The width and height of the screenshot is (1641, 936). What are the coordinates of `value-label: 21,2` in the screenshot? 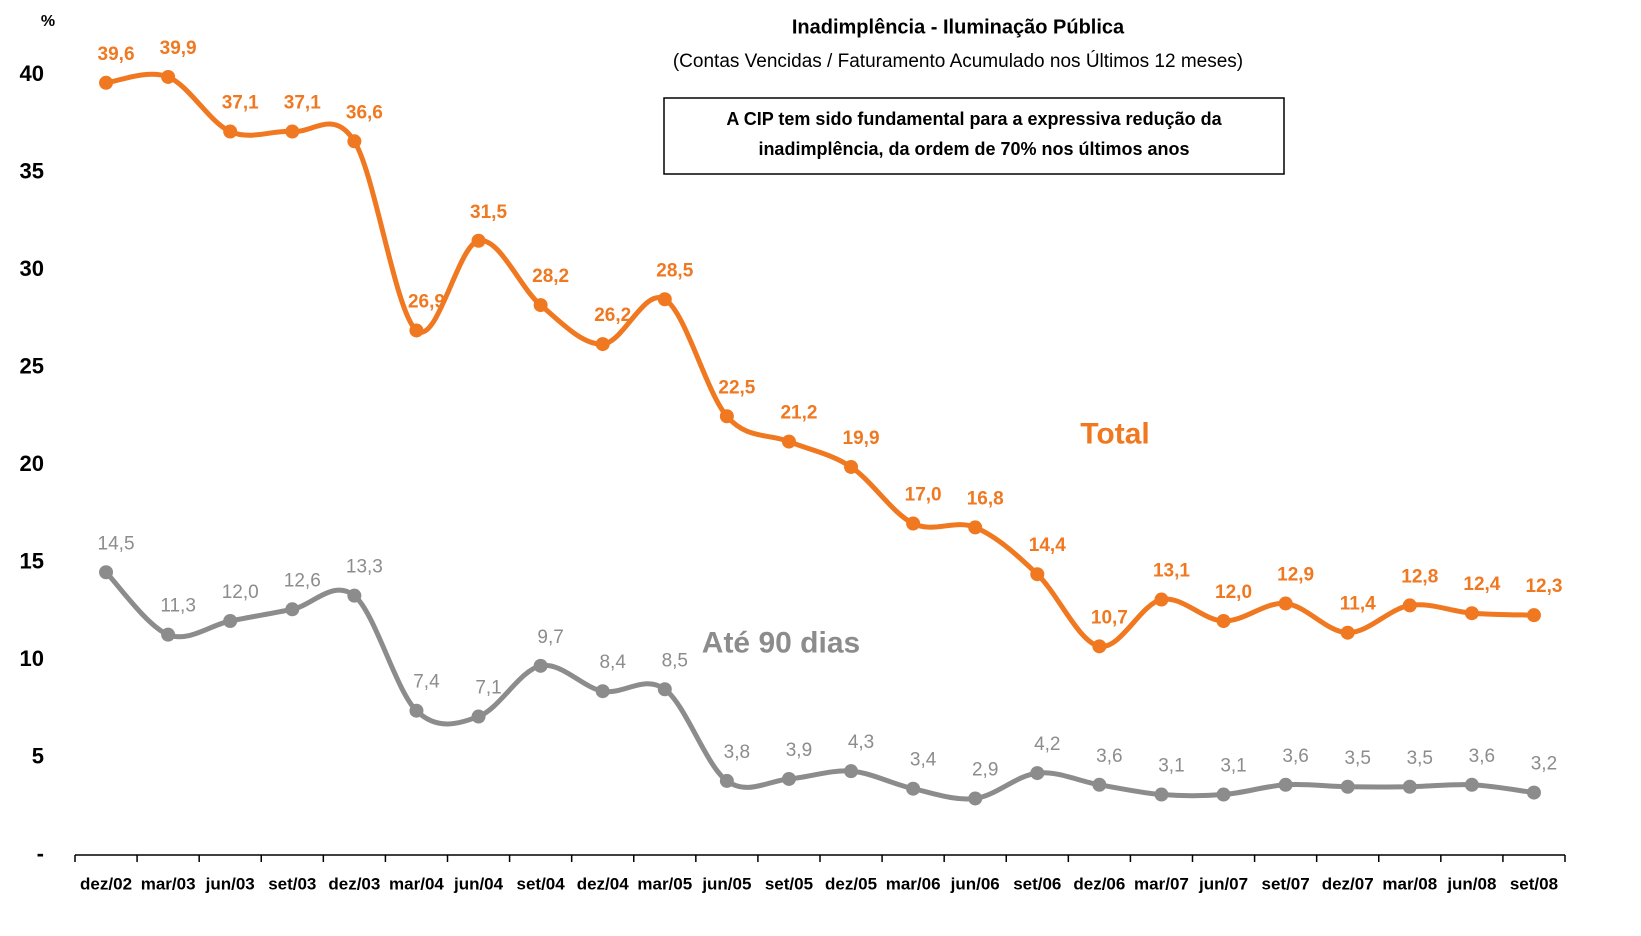 It's located at (798, 413).